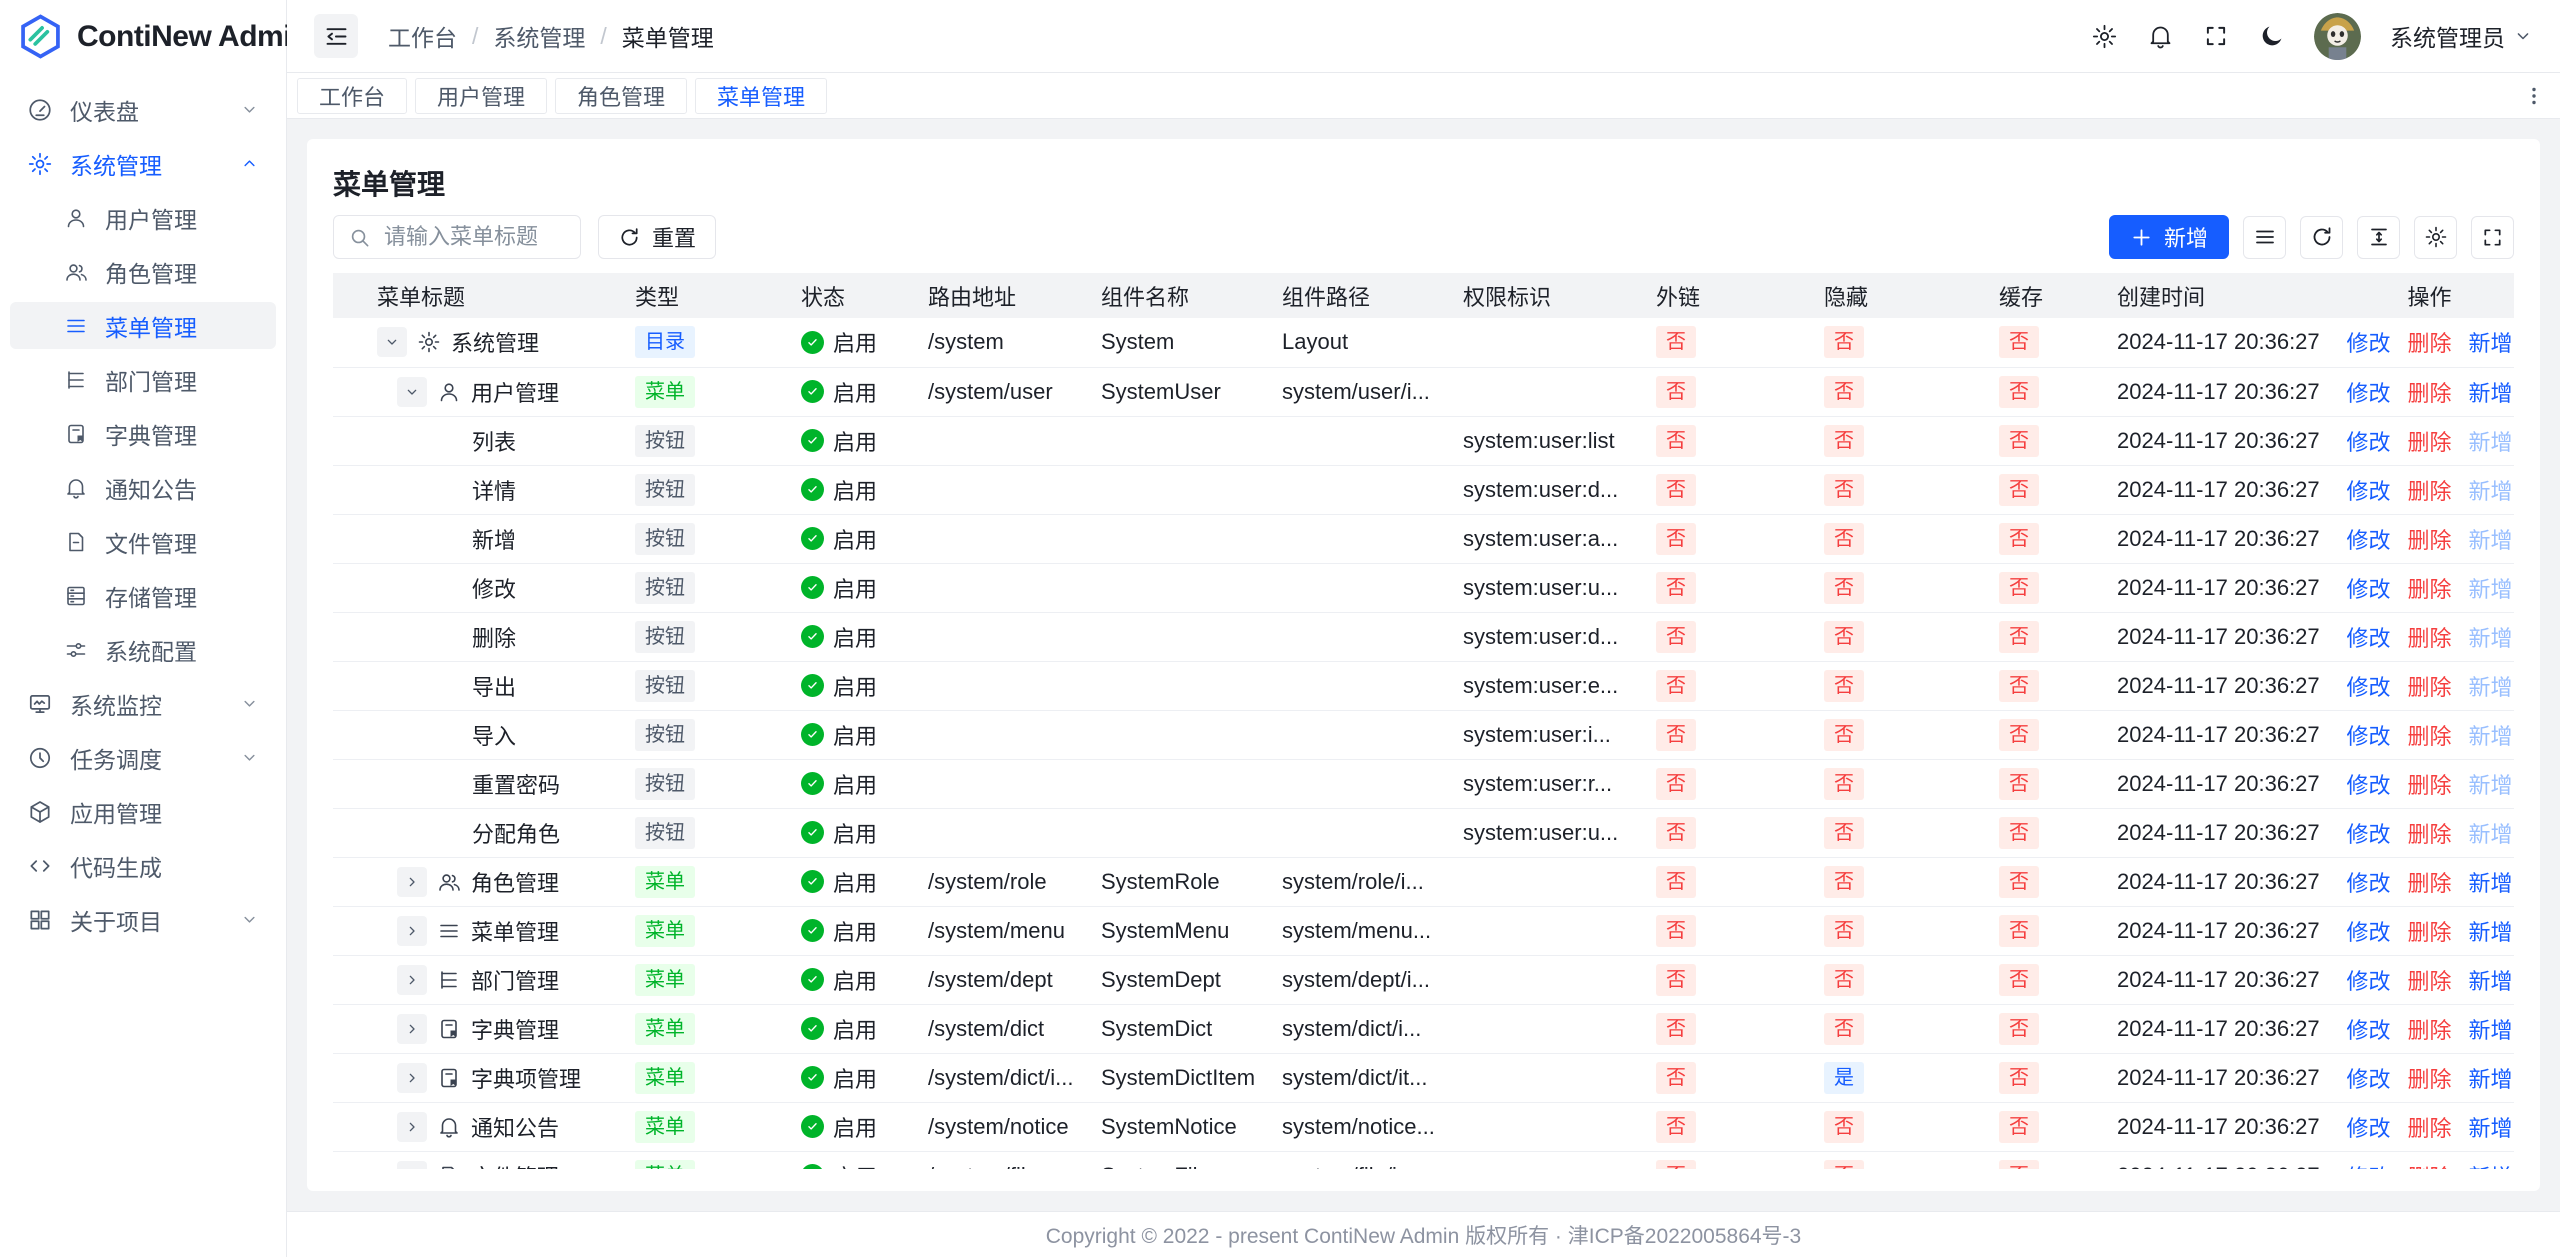 This screenshot has width=2560, height=1257. What do you see at coordinates (143, 163) in the screenshot?
I see `sidebar-item-system: 系统管理` at bounding box center [143, 163].